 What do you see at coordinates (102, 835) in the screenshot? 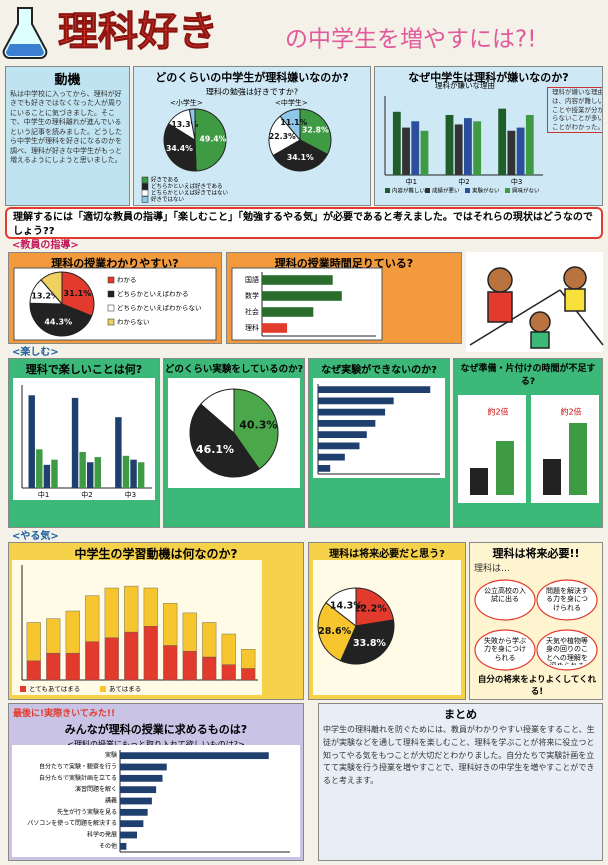
I see `y-tick-label: 科学の発展` at bounding box center [102, 835].